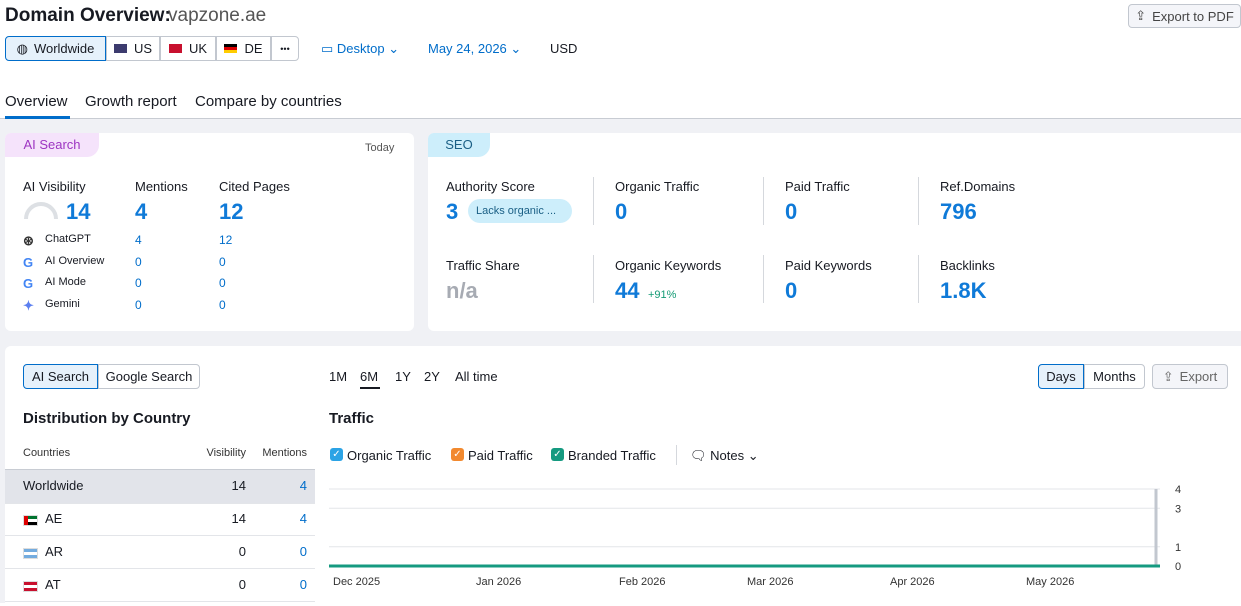 The height and width of the screenshot is (606, 1241). Describe the element at coordinates (253, 48) in the screenshot. I see `region-label: DE` at that location.